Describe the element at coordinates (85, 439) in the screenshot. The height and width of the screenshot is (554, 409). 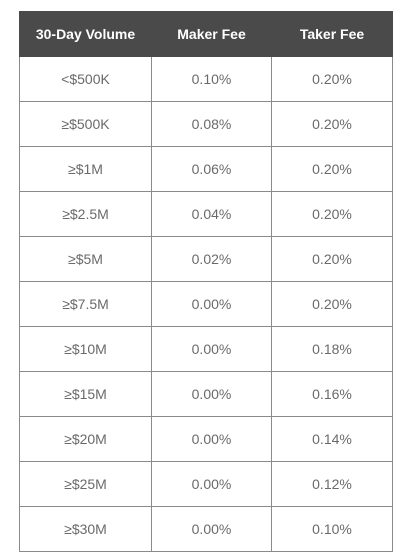
I see `volume-cell: ≥$20M` at that location.